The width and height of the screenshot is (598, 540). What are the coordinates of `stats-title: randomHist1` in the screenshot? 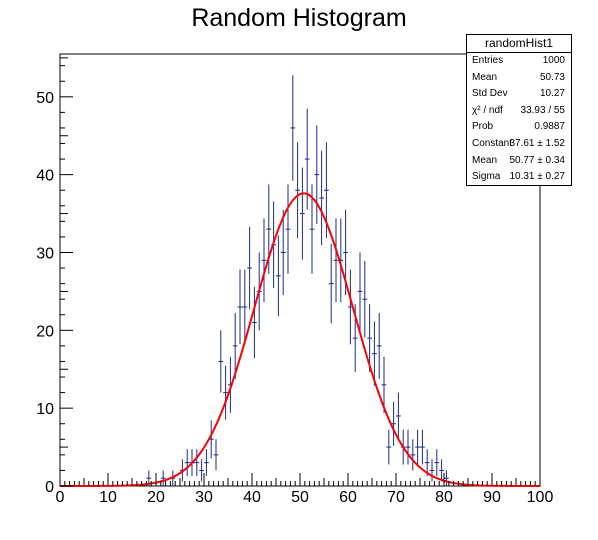 It's located at (519, 44).